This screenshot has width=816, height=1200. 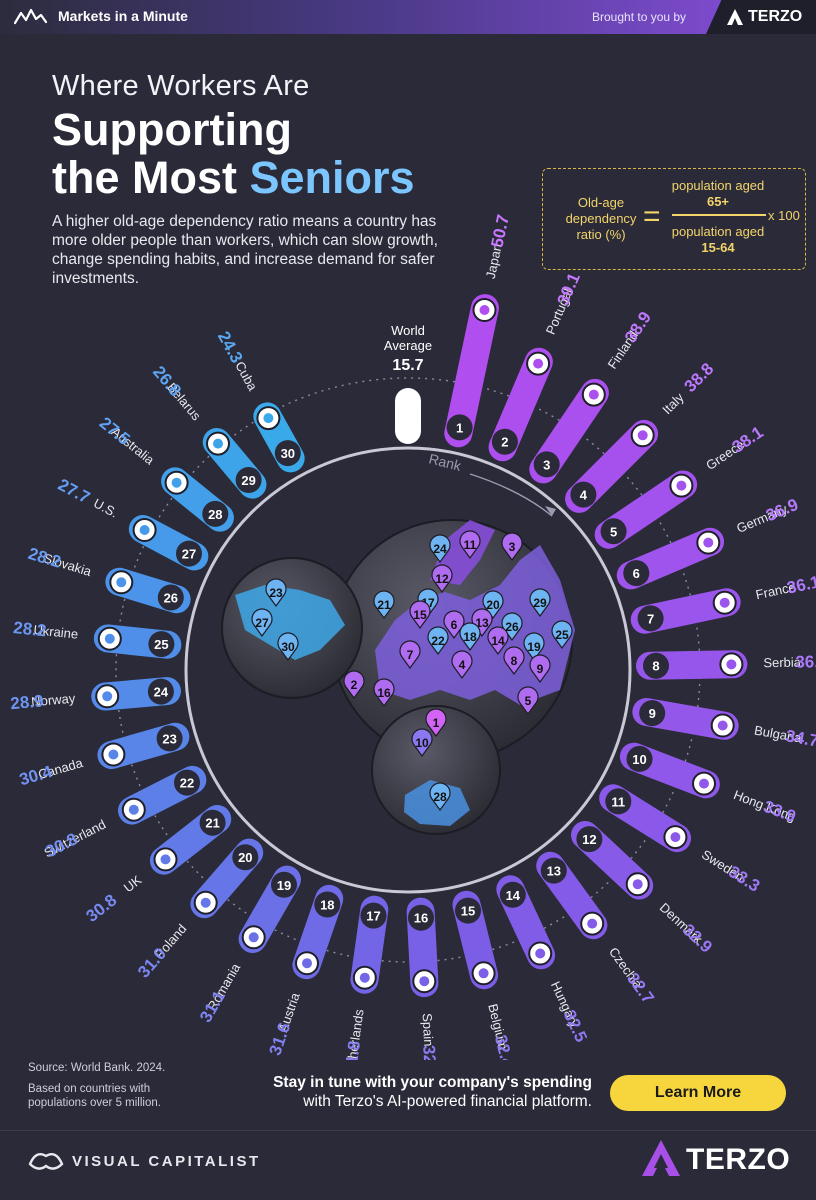 I want to click on map-pin: 9, so click(x=540, y=669).